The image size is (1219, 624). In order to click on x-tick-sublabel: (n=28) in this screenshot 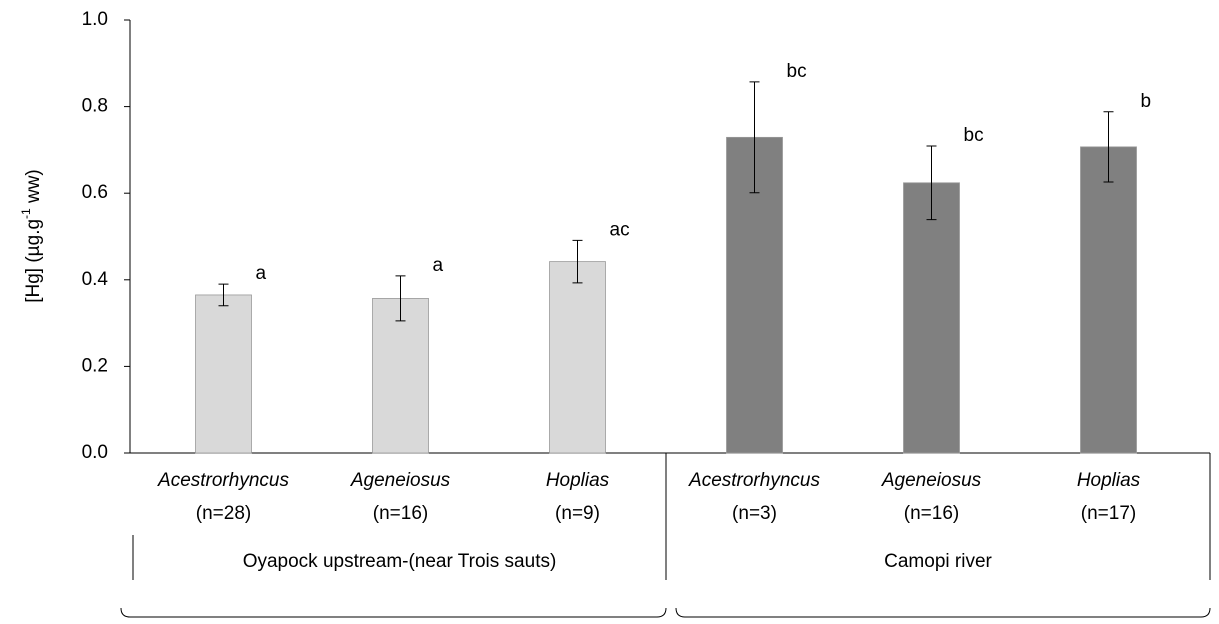, I will do `click(223, 513)`.